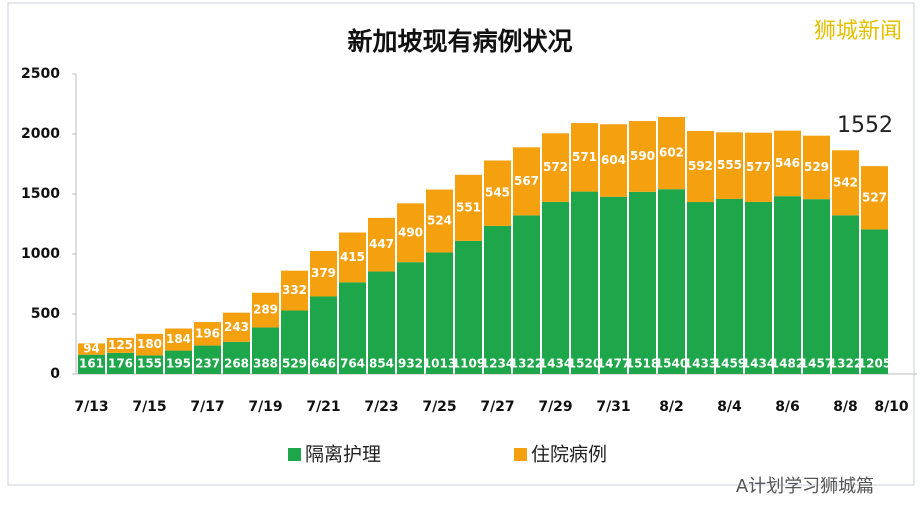 Image resolution: width=924 pixels, height=530 pixels. What do you see at coordinates (613, 407) in the screenshot?
I see `x-tick-label: 7/31` at bounding box center [613, 407].